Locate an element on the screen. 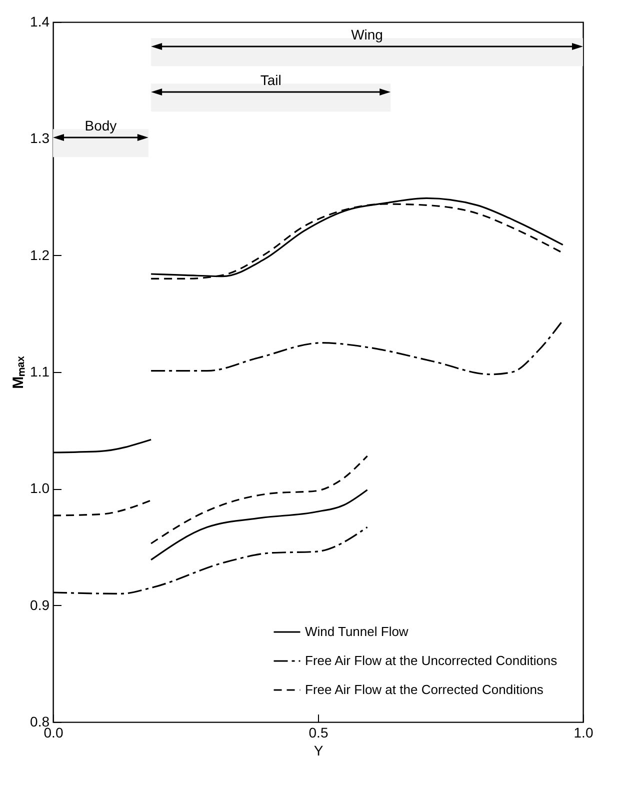  y-tick-label: 1.4 is located at coordinates (40, 22).